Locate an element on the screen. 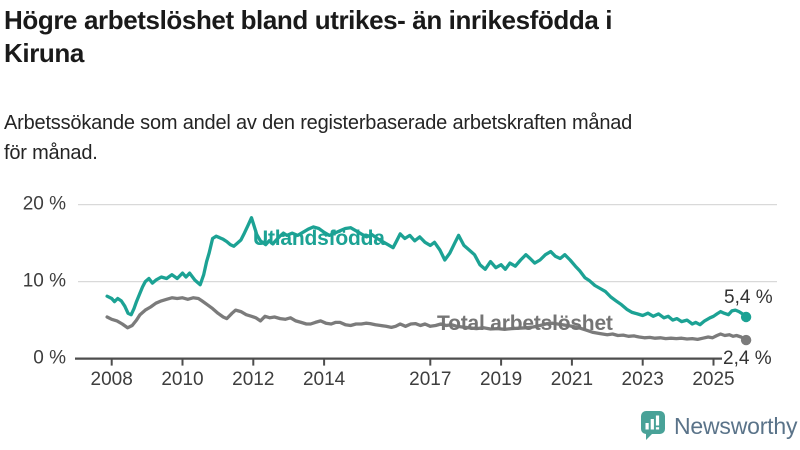  end-value-label-utlandsfodda: 5,4 % is located at coordinates (748, 297).